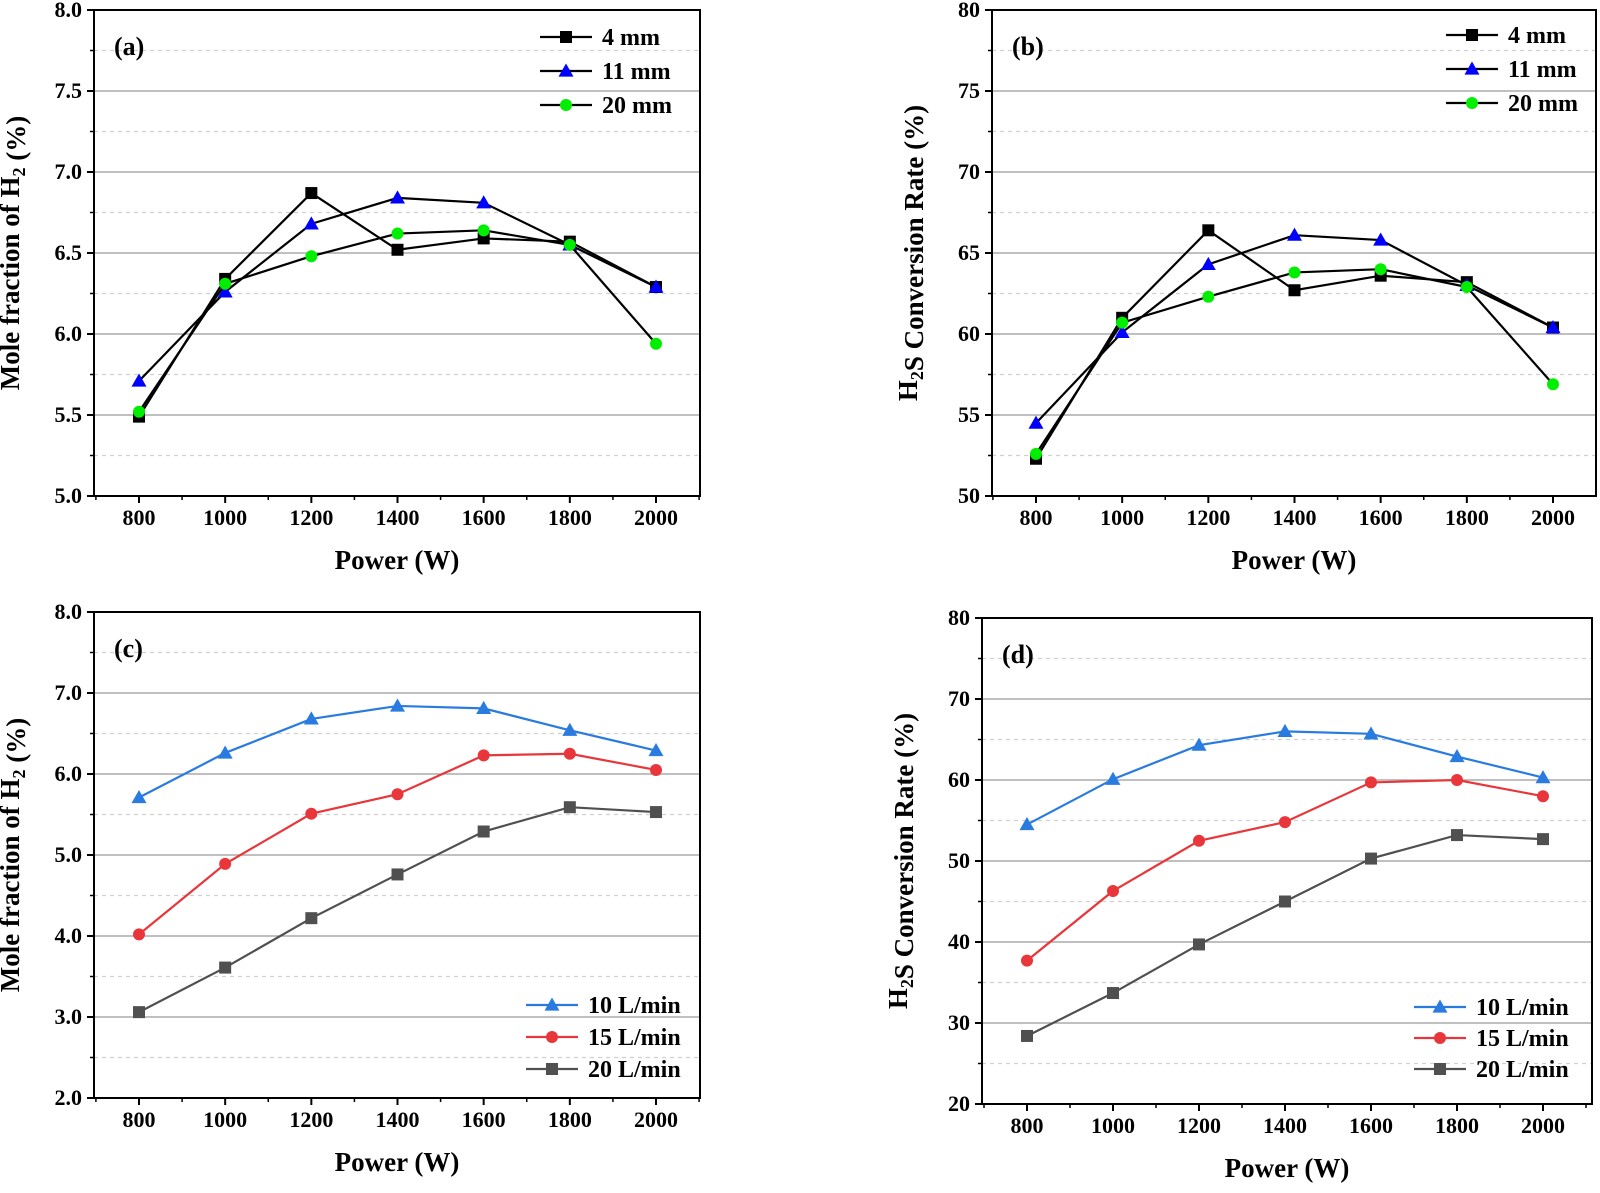  Describe the element at coordinates (969, 11) in the screenshot. I see `y-tick-label: 80` at that location.